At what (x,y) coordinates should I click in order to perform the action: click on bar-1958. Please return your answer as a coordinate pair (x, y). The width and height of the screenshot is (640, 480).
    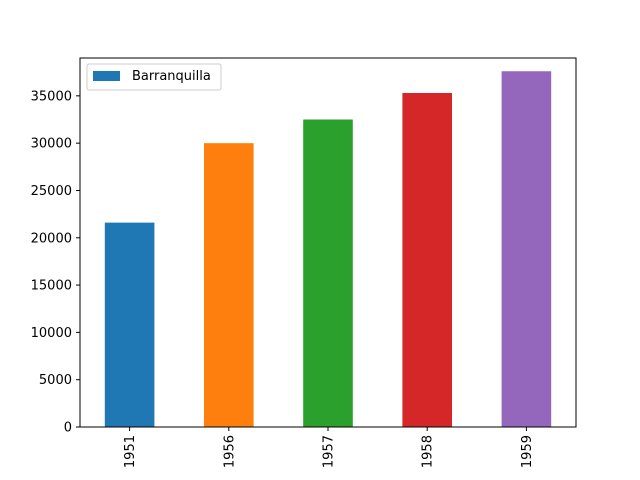
    Looking at the image, I should click on (427, 260).